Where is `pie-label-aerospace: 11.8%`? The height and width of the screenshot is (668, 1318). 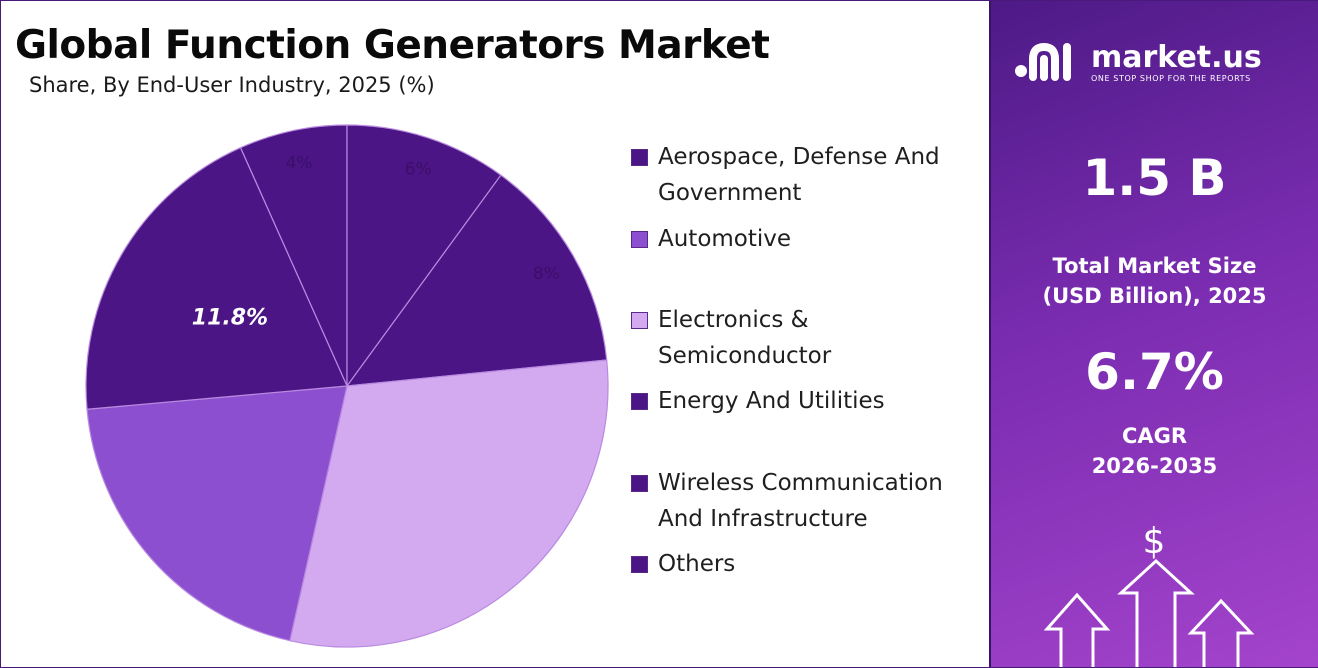
pie-label-aerospace: 11.8% is located at coordinates (230, 317).